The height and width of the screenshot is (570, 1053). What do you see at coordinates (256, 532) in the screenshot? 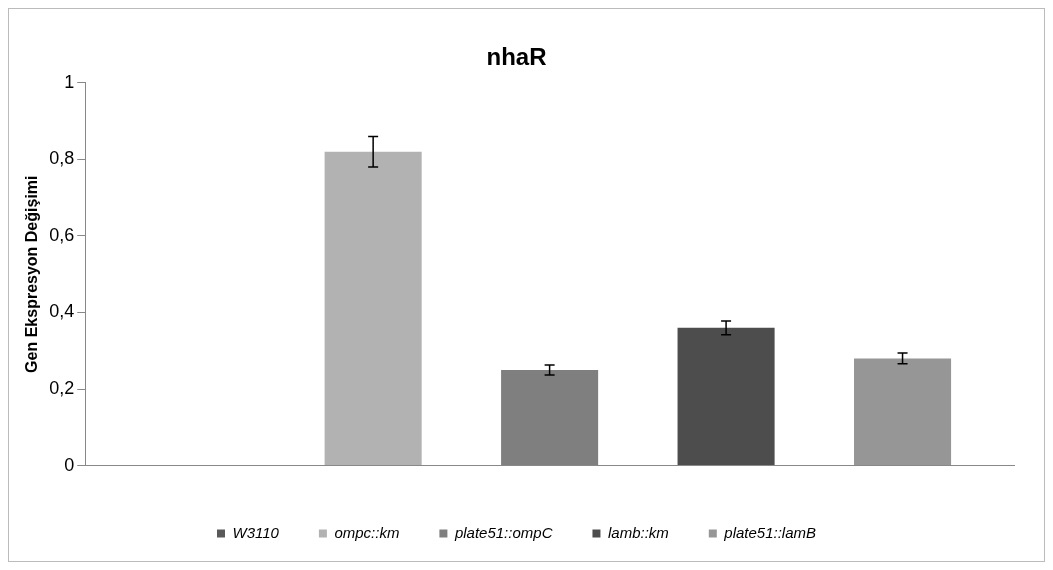
I see `legend-label: W3110` at bounding box center [256, 532].